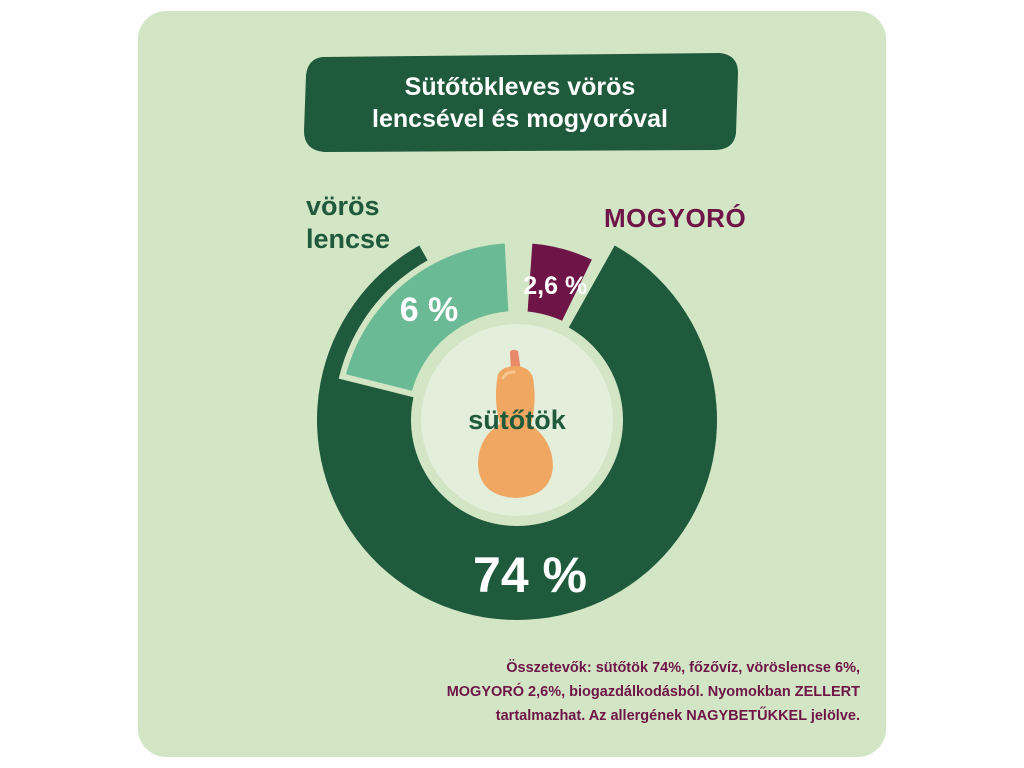  I want to click on slice-voros-lencse, so click(426, 317).